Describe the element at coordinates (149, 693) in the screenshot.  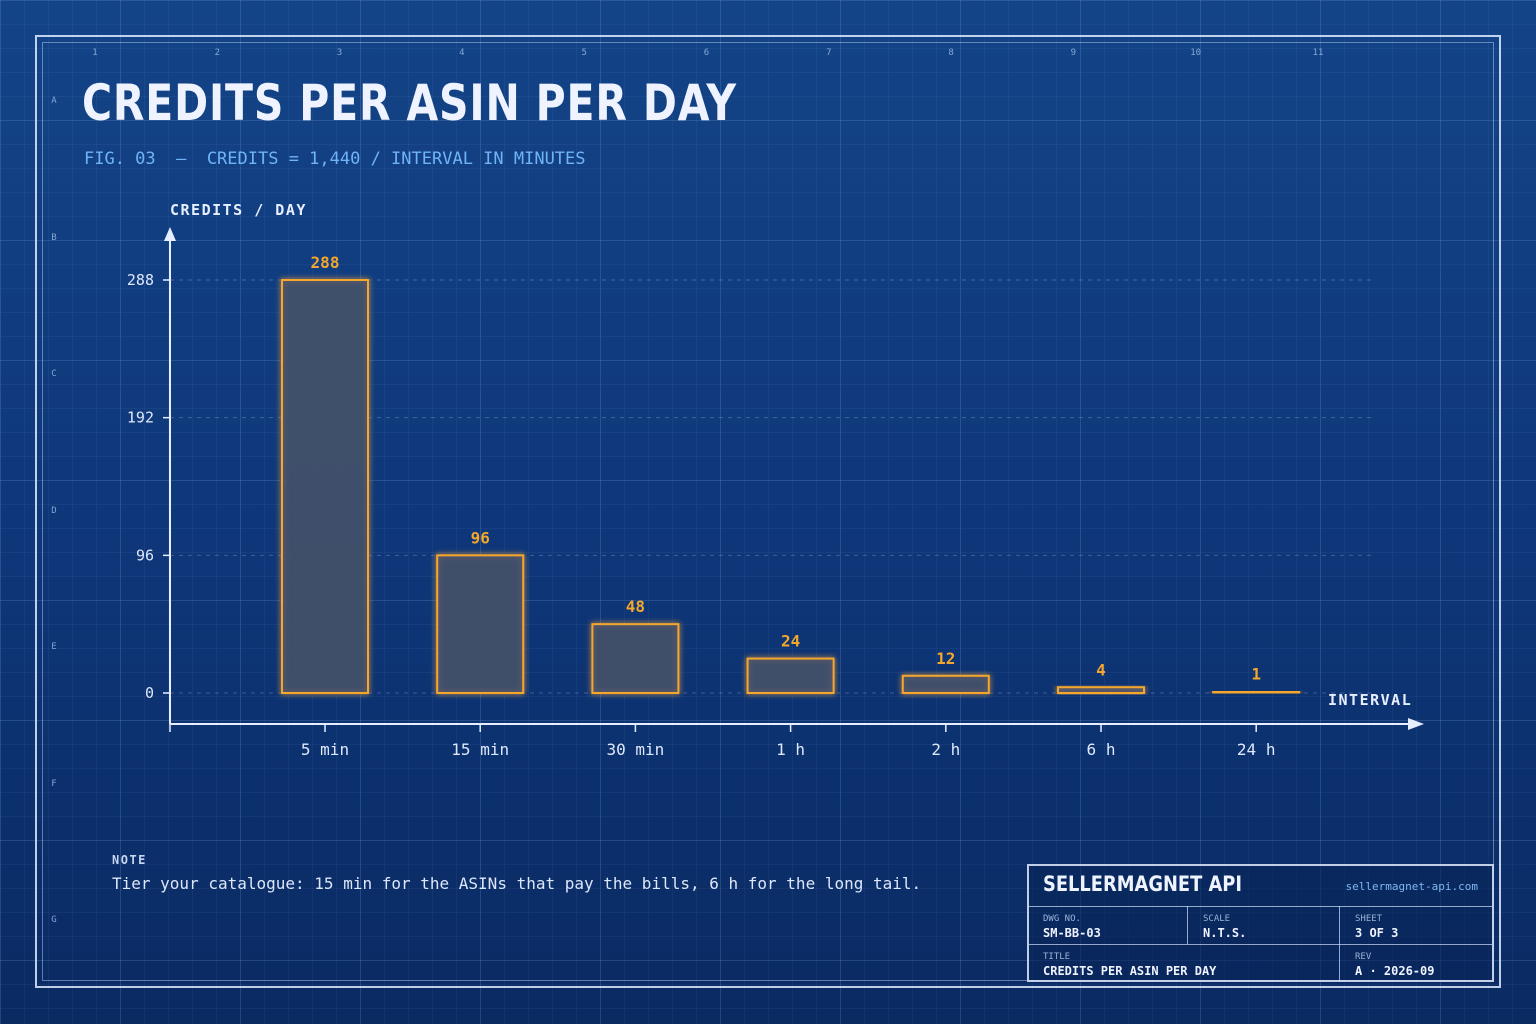
I see `y-tick-label: 0` at that location.